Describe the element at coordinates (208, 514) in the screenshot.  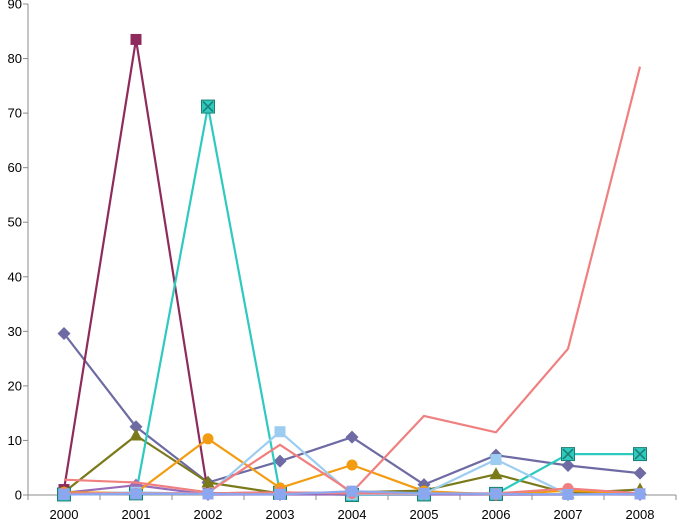
I see `x-tick-label: 2002` at that location.